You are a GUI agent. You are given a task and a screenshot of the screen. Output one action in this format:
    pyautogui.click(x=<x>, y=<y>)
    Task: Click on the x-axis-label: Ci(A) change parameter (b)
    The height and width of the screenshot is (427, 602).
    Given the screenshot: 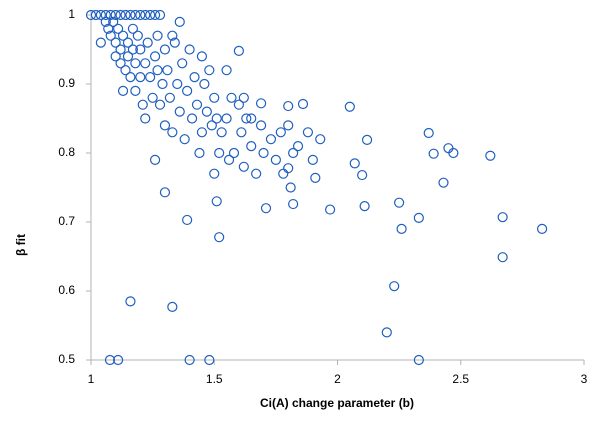 What is the action you would take?
    pyautogui.click(x=337, y=403)
    